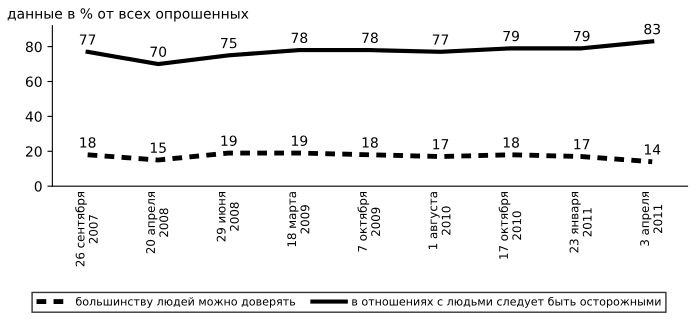 This screenshot has height=321, width=698. What do you see at coordinates (227, 217) in the screenshot?
I see `x-tick-label: 29 июня 2008` at bounding box center [227, 217].